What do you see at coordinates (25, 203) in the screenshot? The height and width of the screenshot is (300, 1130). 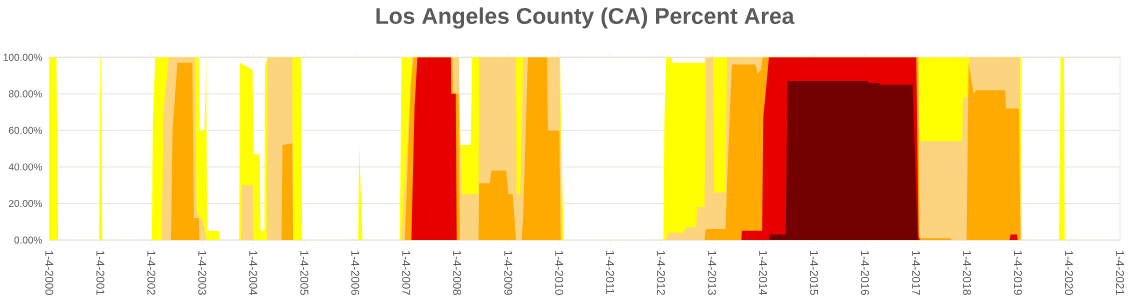 I see `y-tick-label: 20.00%` at bounding box center [25, 203].